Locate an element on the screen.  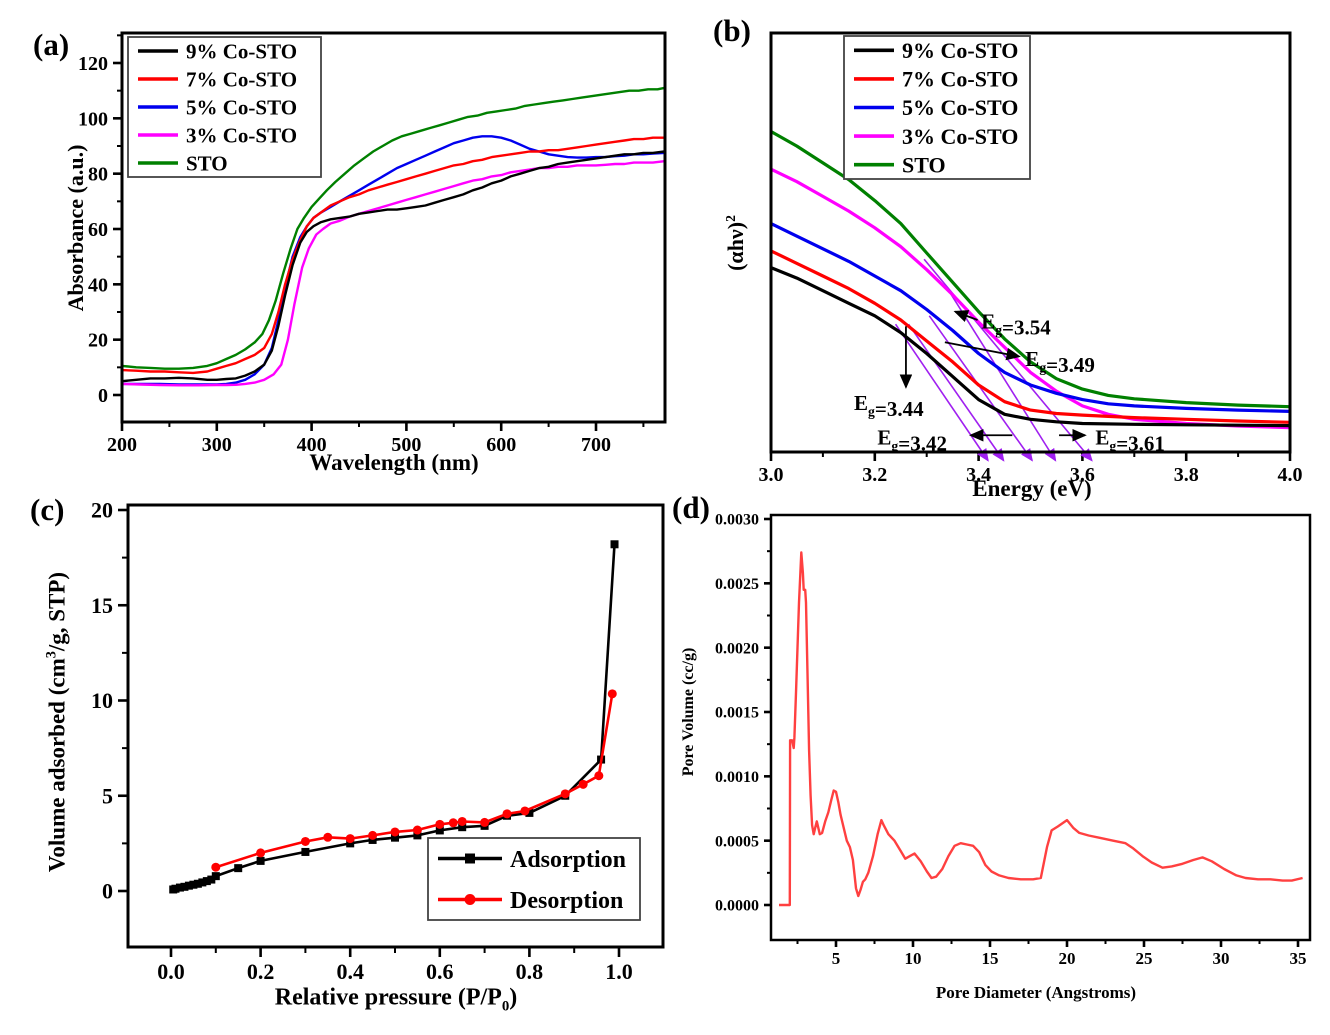
bandgap-annotation: Eg=3.49 is located at coordinates (1060, 362).